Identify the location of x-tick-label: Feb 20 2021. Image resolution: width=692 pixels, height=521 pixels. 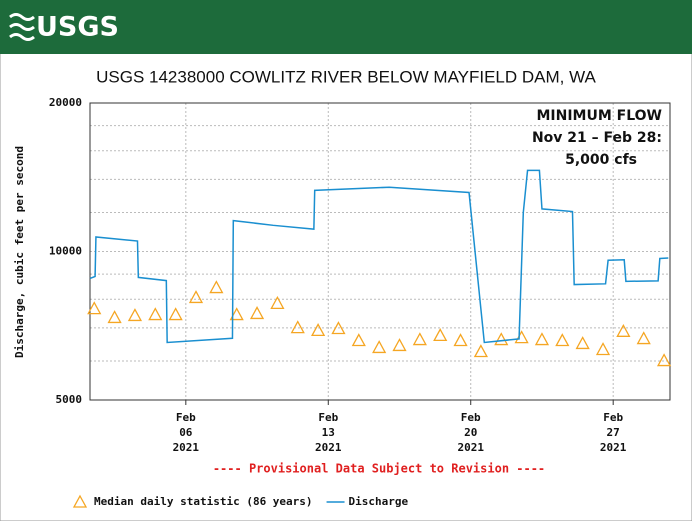
(470, 432).